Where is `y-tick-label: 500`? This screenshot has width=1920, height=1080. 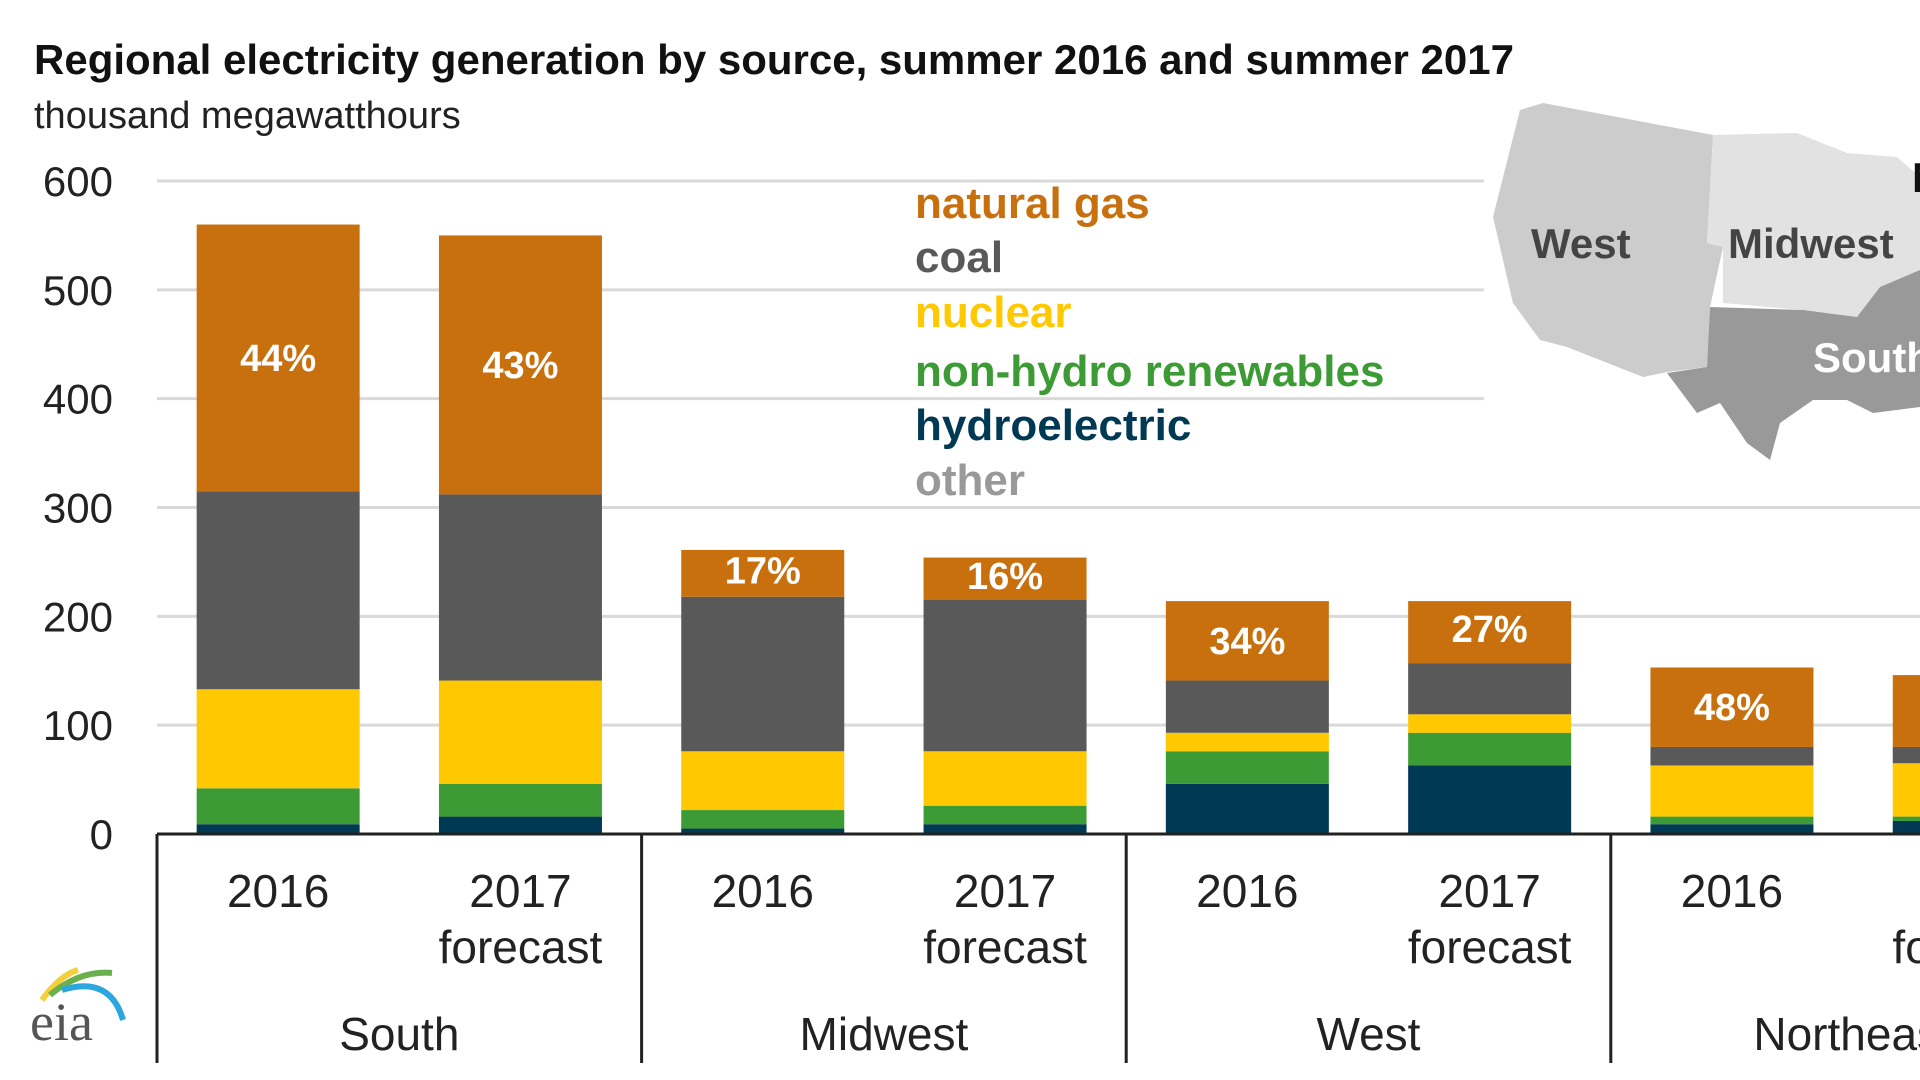 y-tick-label: 500 is located at coordinates (78, 290).